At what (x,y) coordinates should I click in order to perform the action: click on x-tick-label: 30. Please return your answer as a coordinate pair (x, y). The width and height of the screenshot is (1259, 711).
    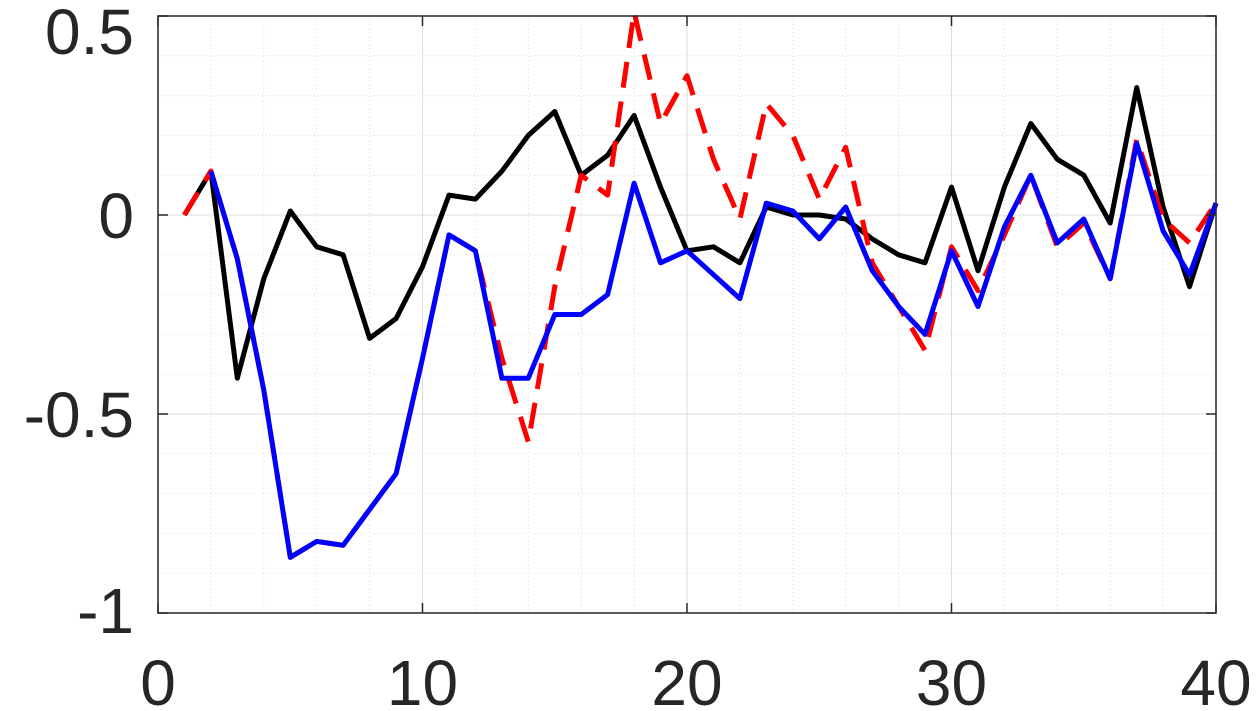
    Looking at the image, I should click on (951, 679).